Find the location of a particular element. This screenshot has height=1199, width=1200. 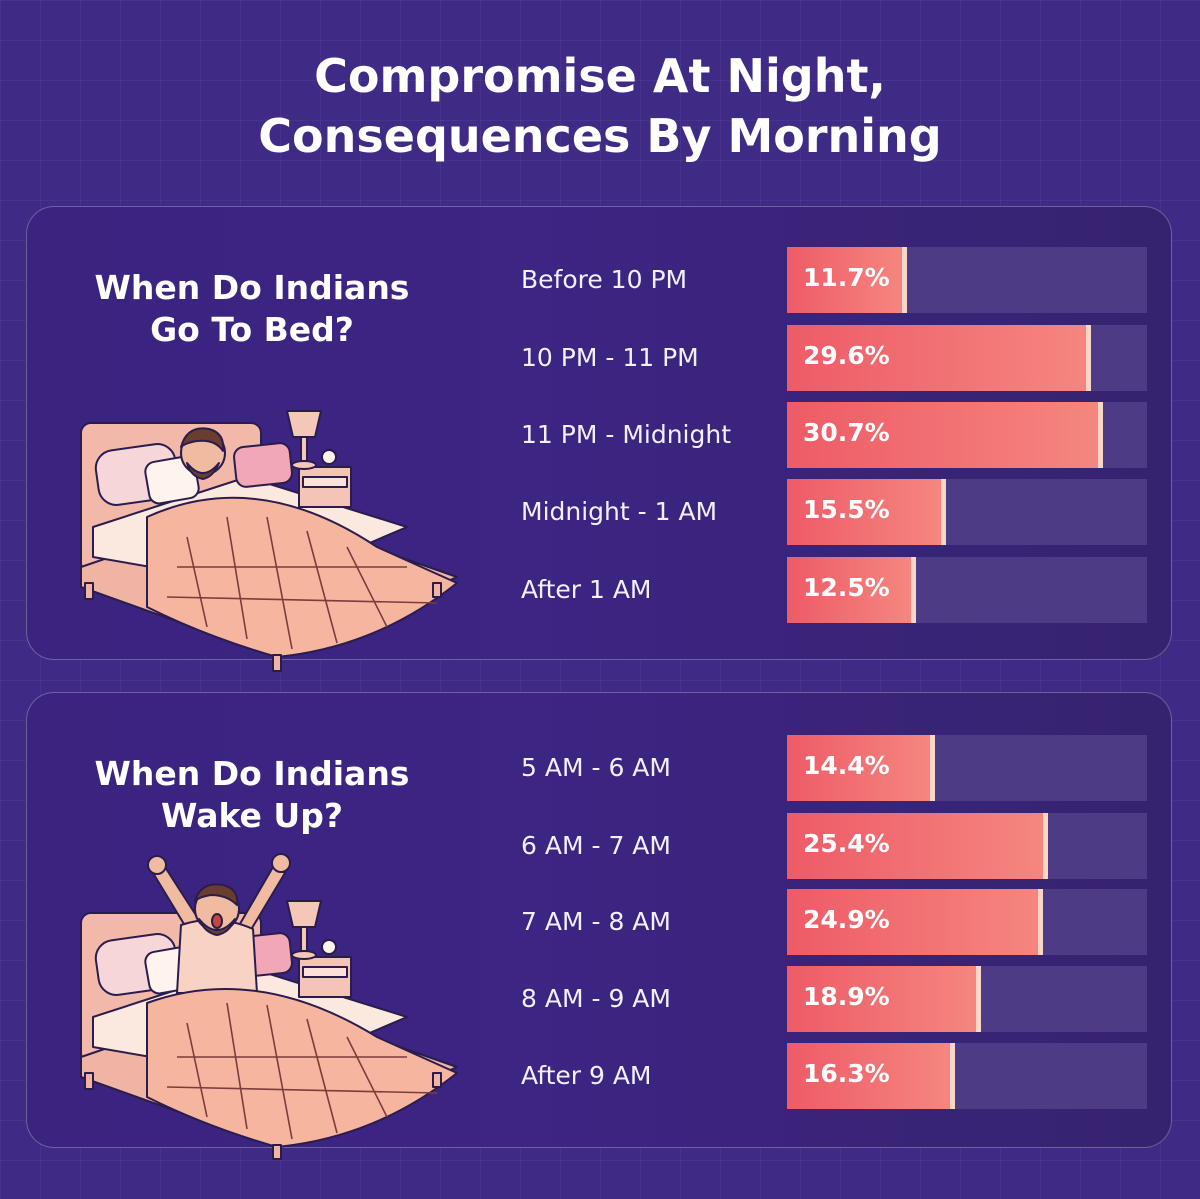

waketime-title-line-2: Wake Up? is located at coordinates (252, 815).